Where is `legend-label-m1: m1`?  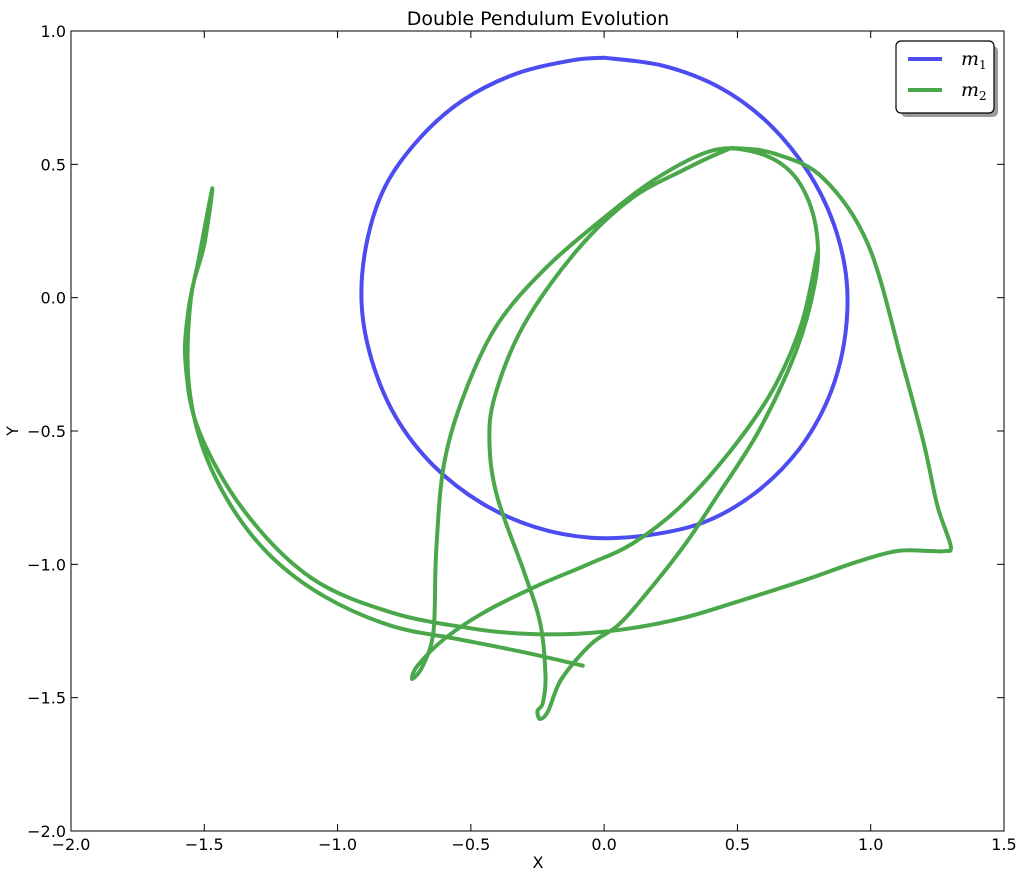 legend-label-m1: m1 is located at coordinates (974, 60).